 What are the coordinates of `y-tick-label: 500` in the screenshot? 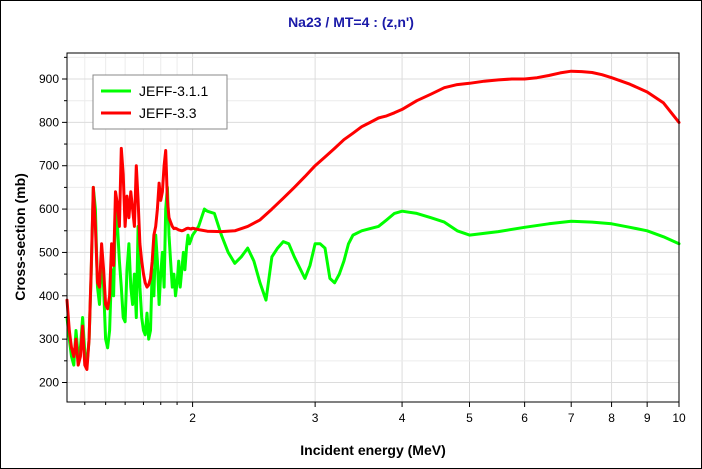 It's located at (49, 252).